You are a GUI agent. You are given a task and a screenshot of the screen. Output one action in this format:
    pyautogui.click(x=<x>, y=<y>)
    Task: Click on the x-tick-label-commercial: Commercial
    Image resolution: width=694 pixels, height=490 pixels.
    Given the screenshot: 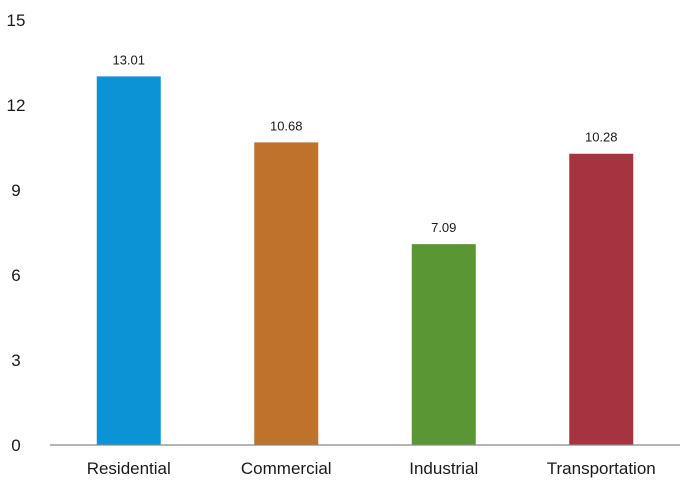 What is the action you would take?
    pyautogui.click(x=286, y=468)
    